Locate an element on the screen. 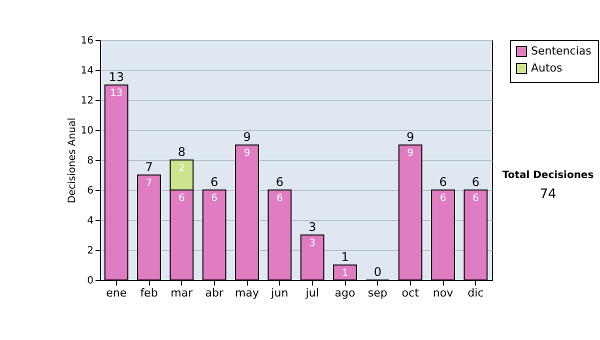 The image size is (600, 340). x-tick-label: ago is located at coordinates (345, 293).